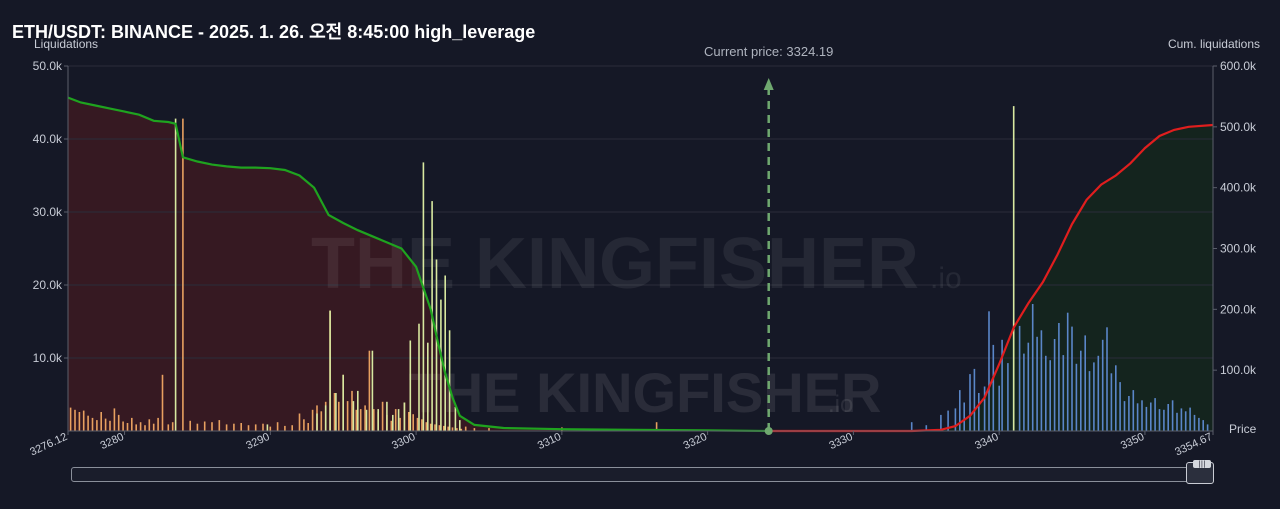 The width and height of the screenshot is (1280, 509). I want to click on x-tick-label: 3340, so click(986, 441).